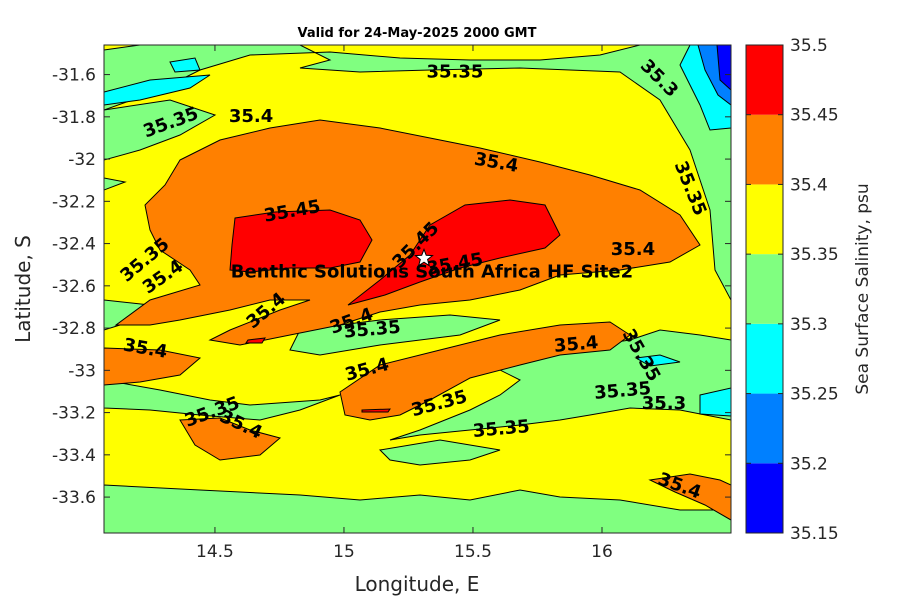 This screenshot has width=900, height=600. Describe the element at coordinates (395, 306) in the screenshot. I see `band-35.45-35.5` at that location.